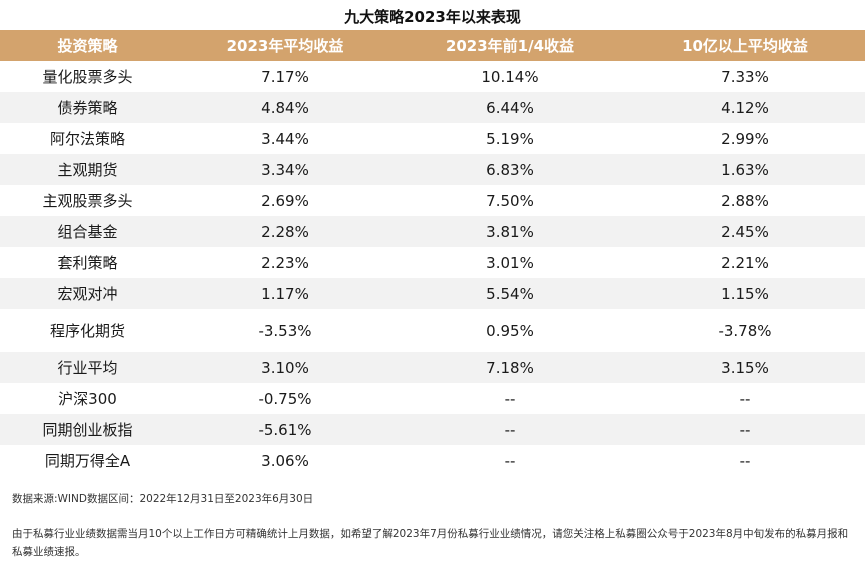 The width and height of the screenshot is (865, 584). Describe the element at coordinates (510, 293) in the screenshot. I see `cell-top-quarter-return: 5.54%` at that location.